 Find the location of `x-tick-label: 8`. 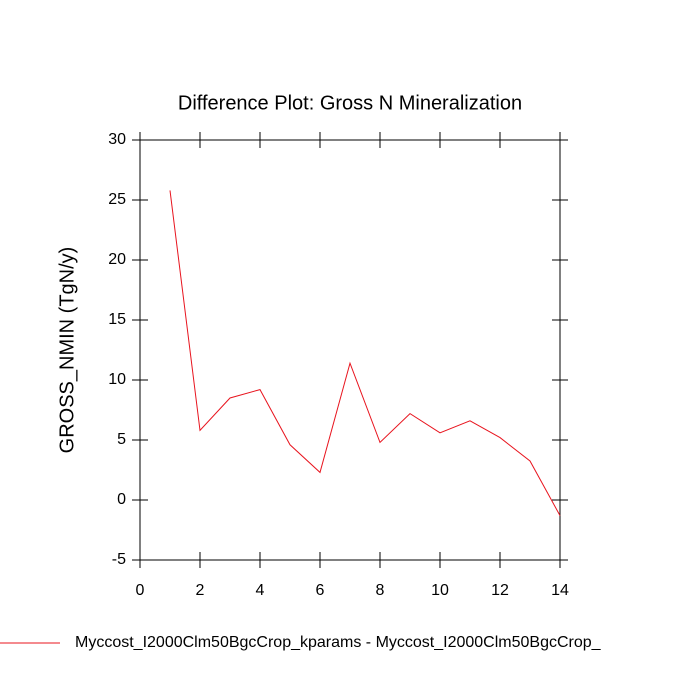

x-tick-label: 8 is located at coordinates (380, 590).